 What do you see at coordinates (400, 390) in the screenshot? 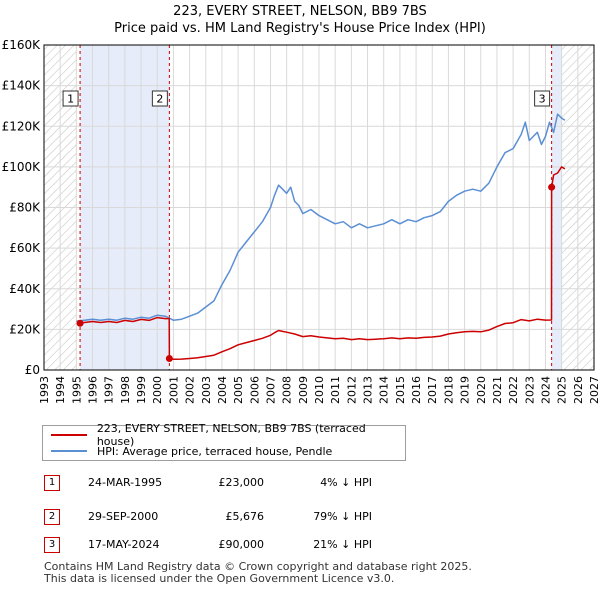
I see `x-tick-label: 2015` at bounding box center [400, 390].